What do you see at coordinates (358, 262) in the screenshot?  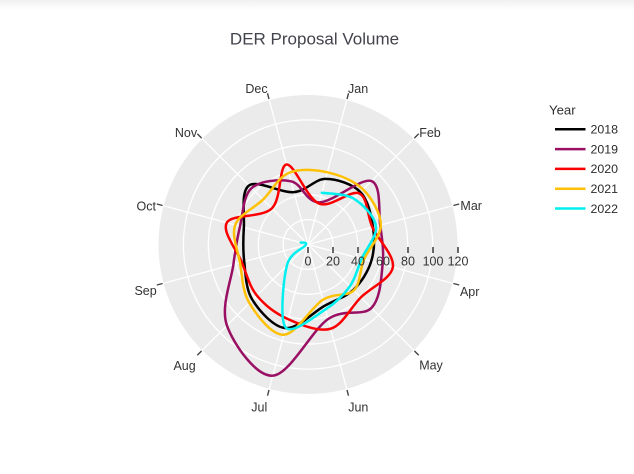 I see `svg-text: 40` at bounding box center [358, 262].